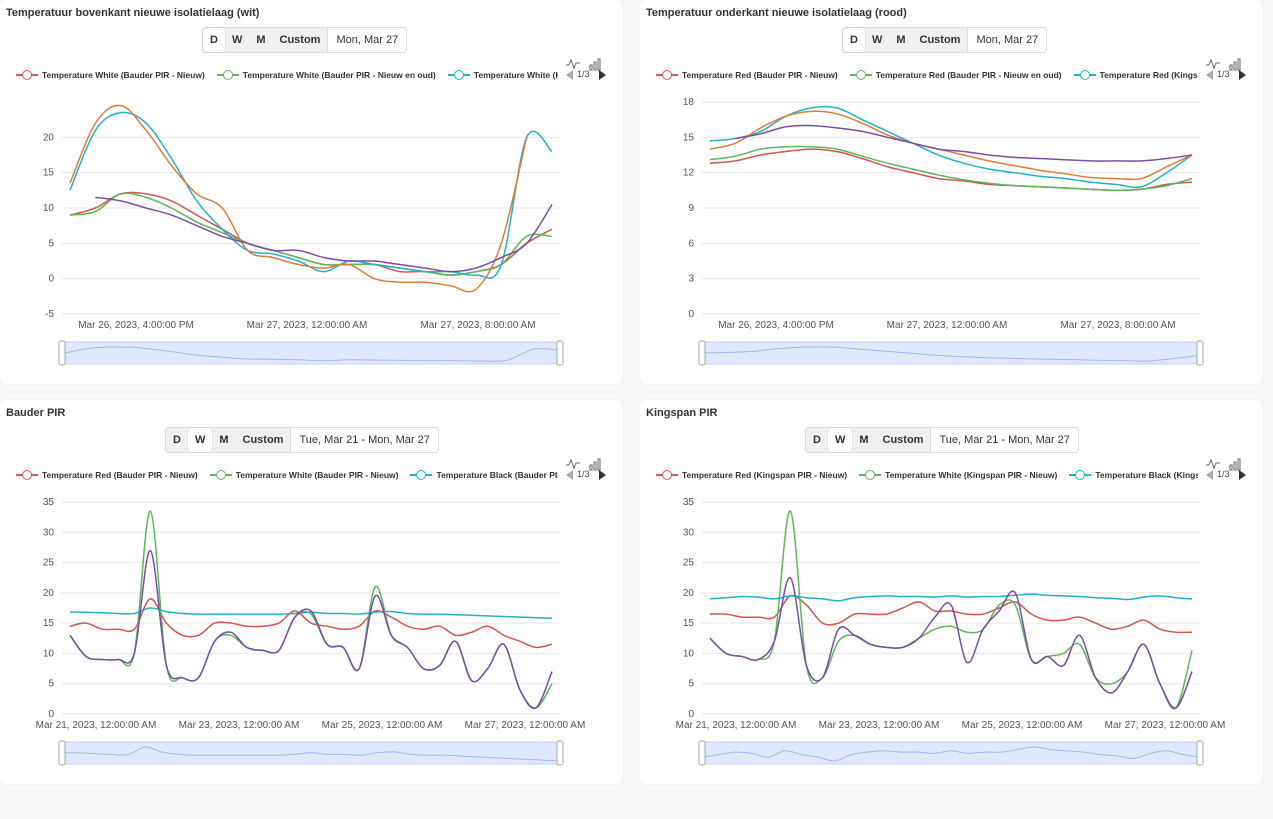 The width and height of the screenshot is (1273, 819). Describe the element at coordinates (689, 623) in the screenshot. I see `y-tick-label: 15` at that location.